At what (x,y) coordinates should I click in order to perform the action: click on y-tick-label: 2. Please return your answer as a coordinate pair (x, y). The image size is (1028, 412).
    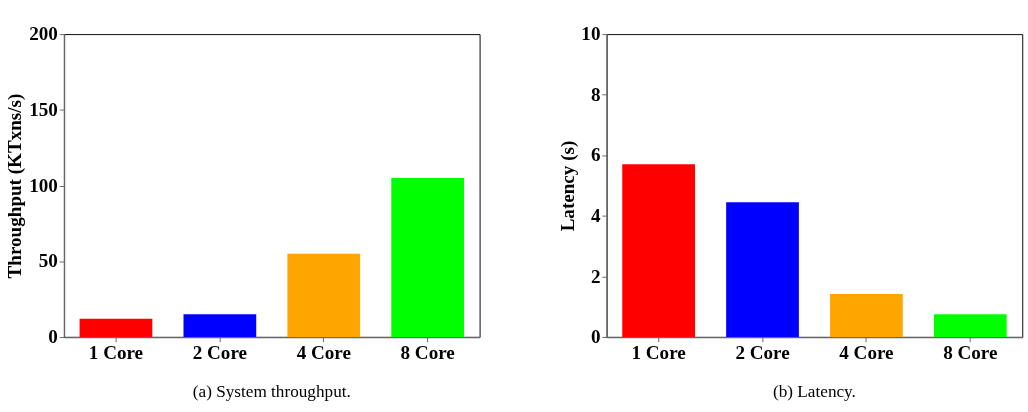
    Looking at the image, I should click on (595, 276).